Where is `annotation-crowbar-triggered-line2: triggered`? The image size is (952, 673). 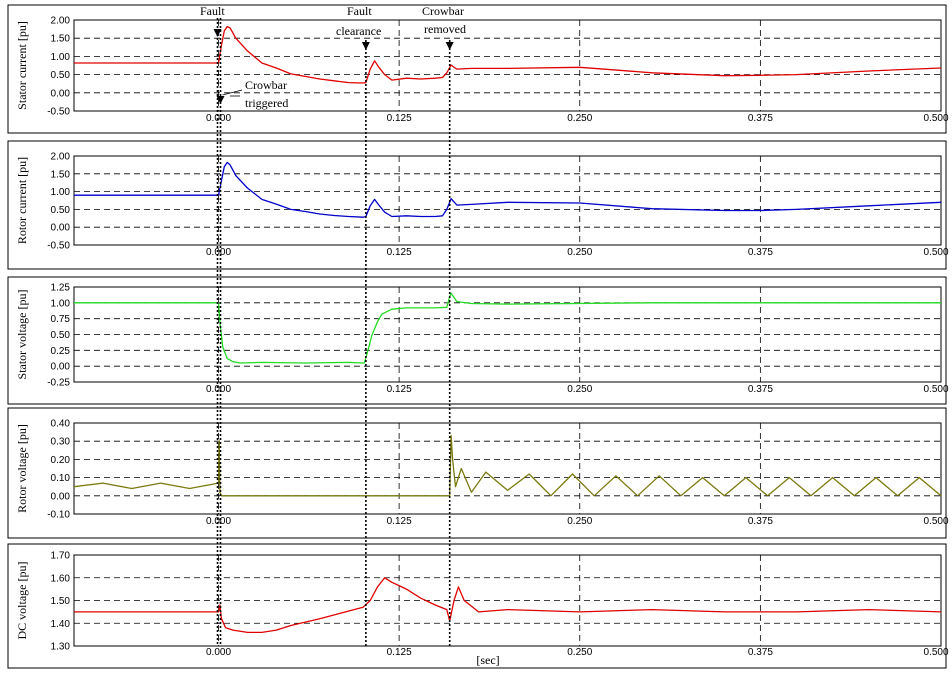 annotation-crowbar-triggered-line2: triggered is located at coordinates (266, 103).